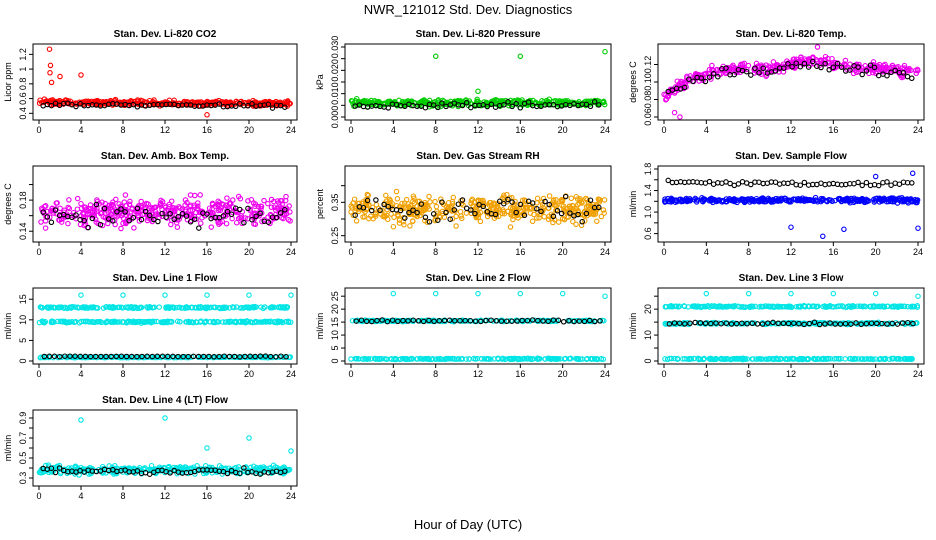 The image size is (936, 540). Describe the element at coordinates (833, 374) in the screenshot. I see `x-tick-label: 16` at that location.